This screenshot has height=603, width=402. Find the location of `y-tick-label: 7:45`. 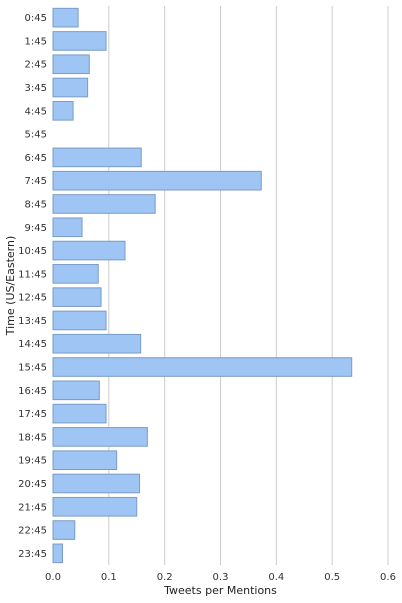

y-tick-label: 7:45 is located at coordinates (36, 181).